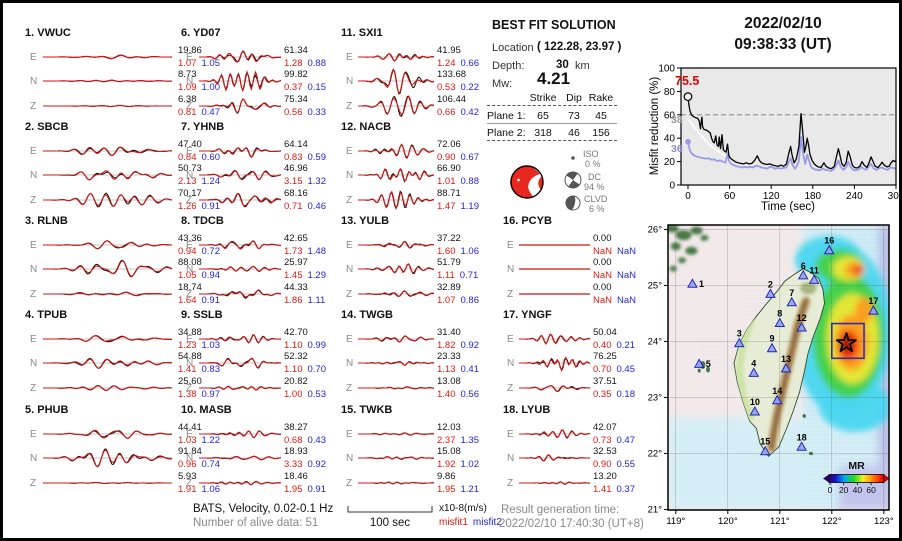 The width and height of the screenshot is (902, 541). What do you see at coordinates (871, 490) in the screenshot?
I see `colorbar-tick-label: 60` at bounding box center [871, 490].